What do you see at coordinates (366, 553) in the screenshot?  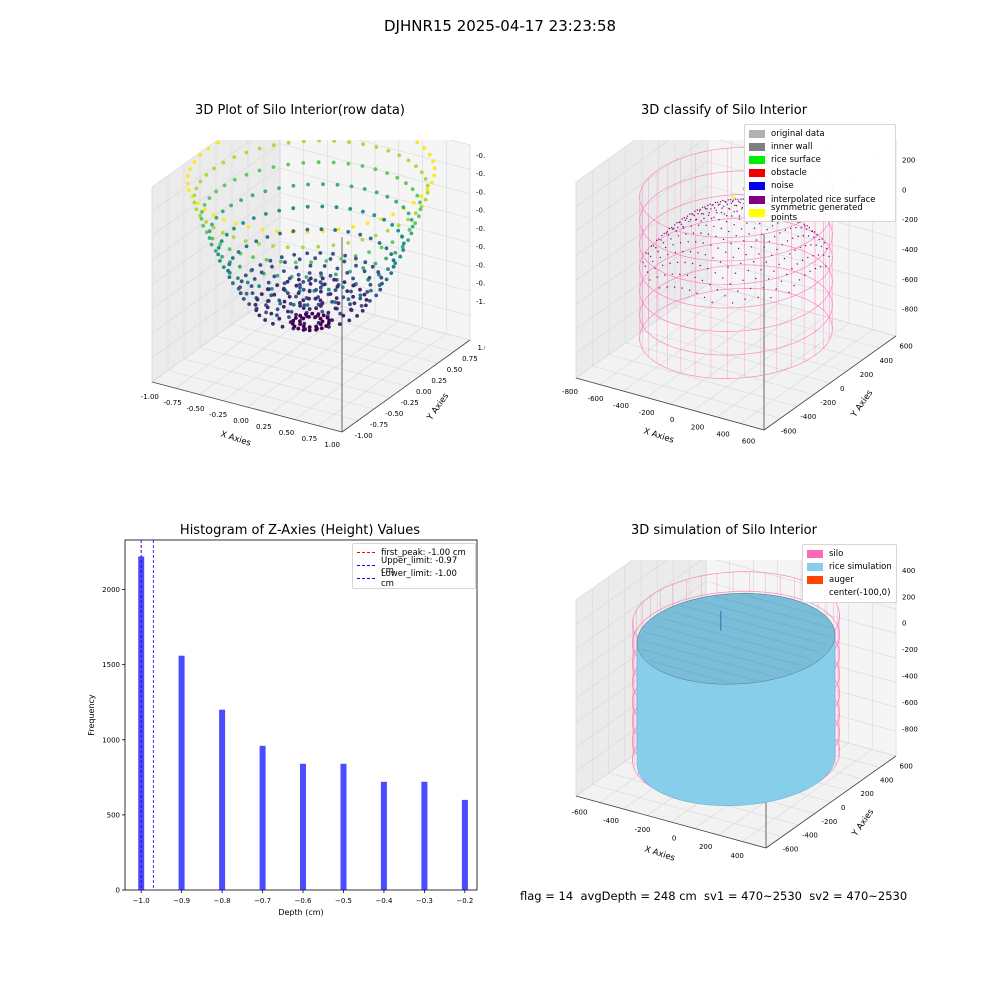 I see `legend-line-sample` at bounding box center [366, 553].